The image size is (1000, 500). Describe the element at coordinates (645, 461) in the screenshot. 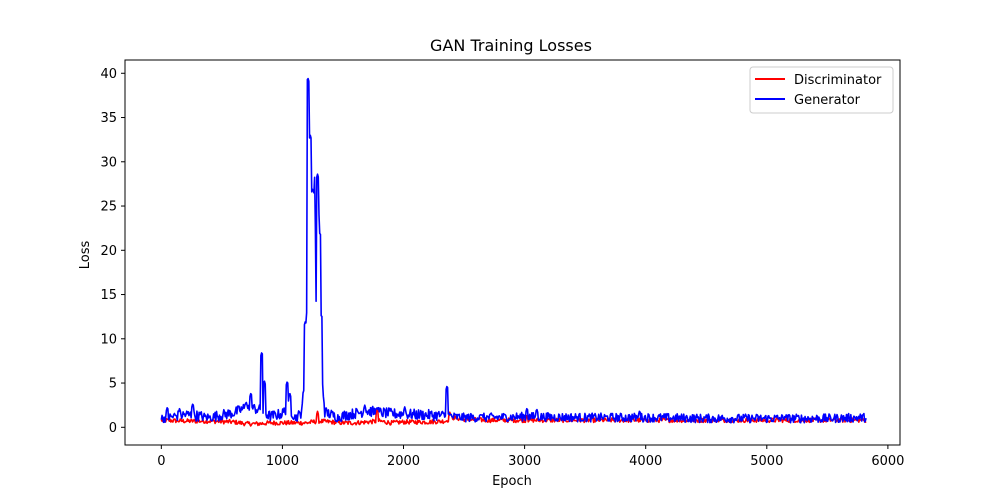

I see `x-tick-label: 4000` at that location.